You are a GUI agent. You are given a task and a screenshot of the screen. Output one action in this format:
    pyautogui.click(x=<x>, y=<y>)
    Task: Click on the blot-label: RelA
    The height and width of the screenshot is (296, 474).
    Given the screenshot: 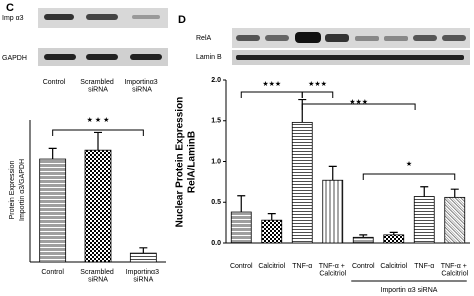 What is the action you would take?
    pyautogui.click(x=204, y=38)
    